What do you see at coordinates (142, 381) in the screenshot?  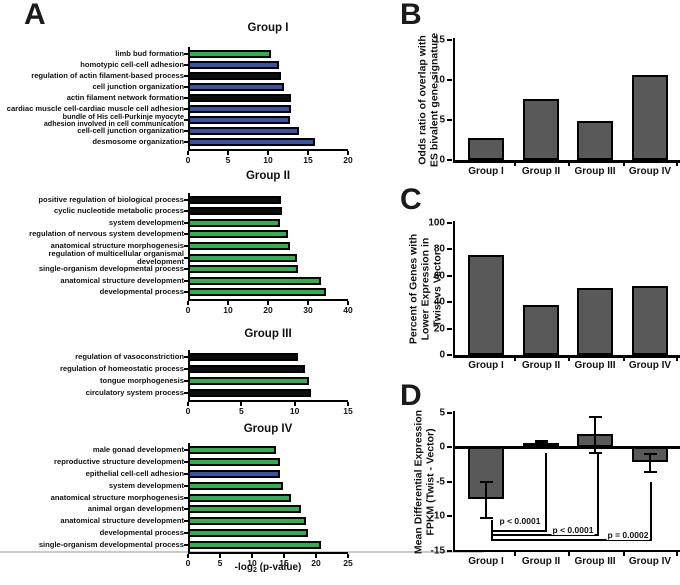 I see `category-label: tongue morphogenesis` at bounding box center [142, 381].